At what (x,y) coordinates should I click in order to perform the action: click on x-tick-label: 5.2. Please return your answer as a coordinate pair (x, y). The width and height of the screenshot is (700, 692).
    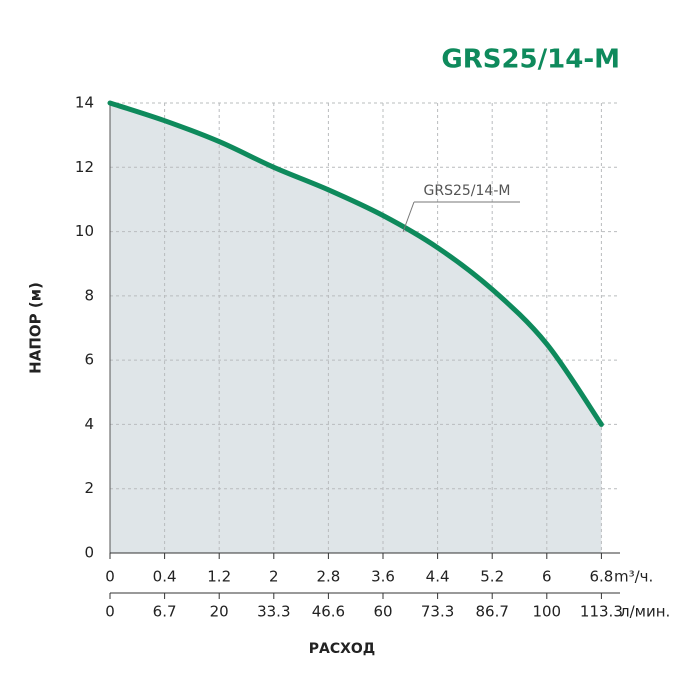
    Looking at the image, I should click on (492, 577).